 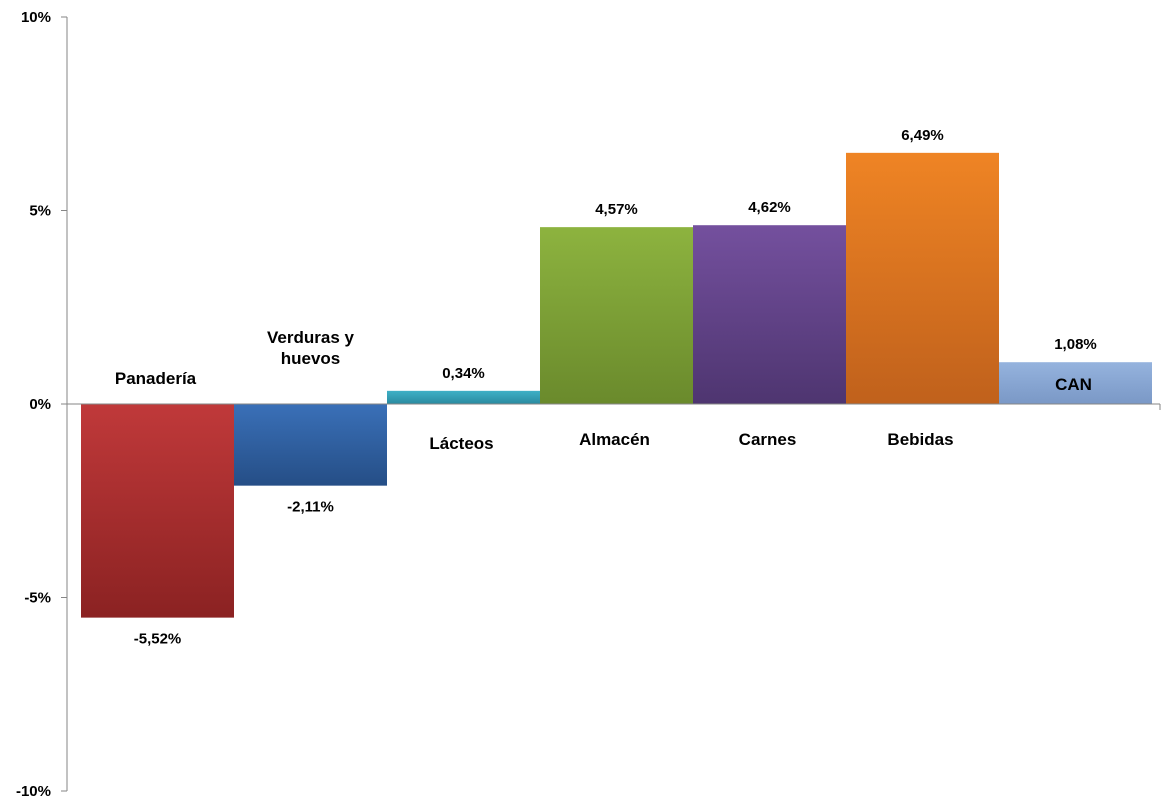 What do you see at coordinates (922, 278) in the screenshot?
I see `bar-bebidas` at bounding box center [922, 278].